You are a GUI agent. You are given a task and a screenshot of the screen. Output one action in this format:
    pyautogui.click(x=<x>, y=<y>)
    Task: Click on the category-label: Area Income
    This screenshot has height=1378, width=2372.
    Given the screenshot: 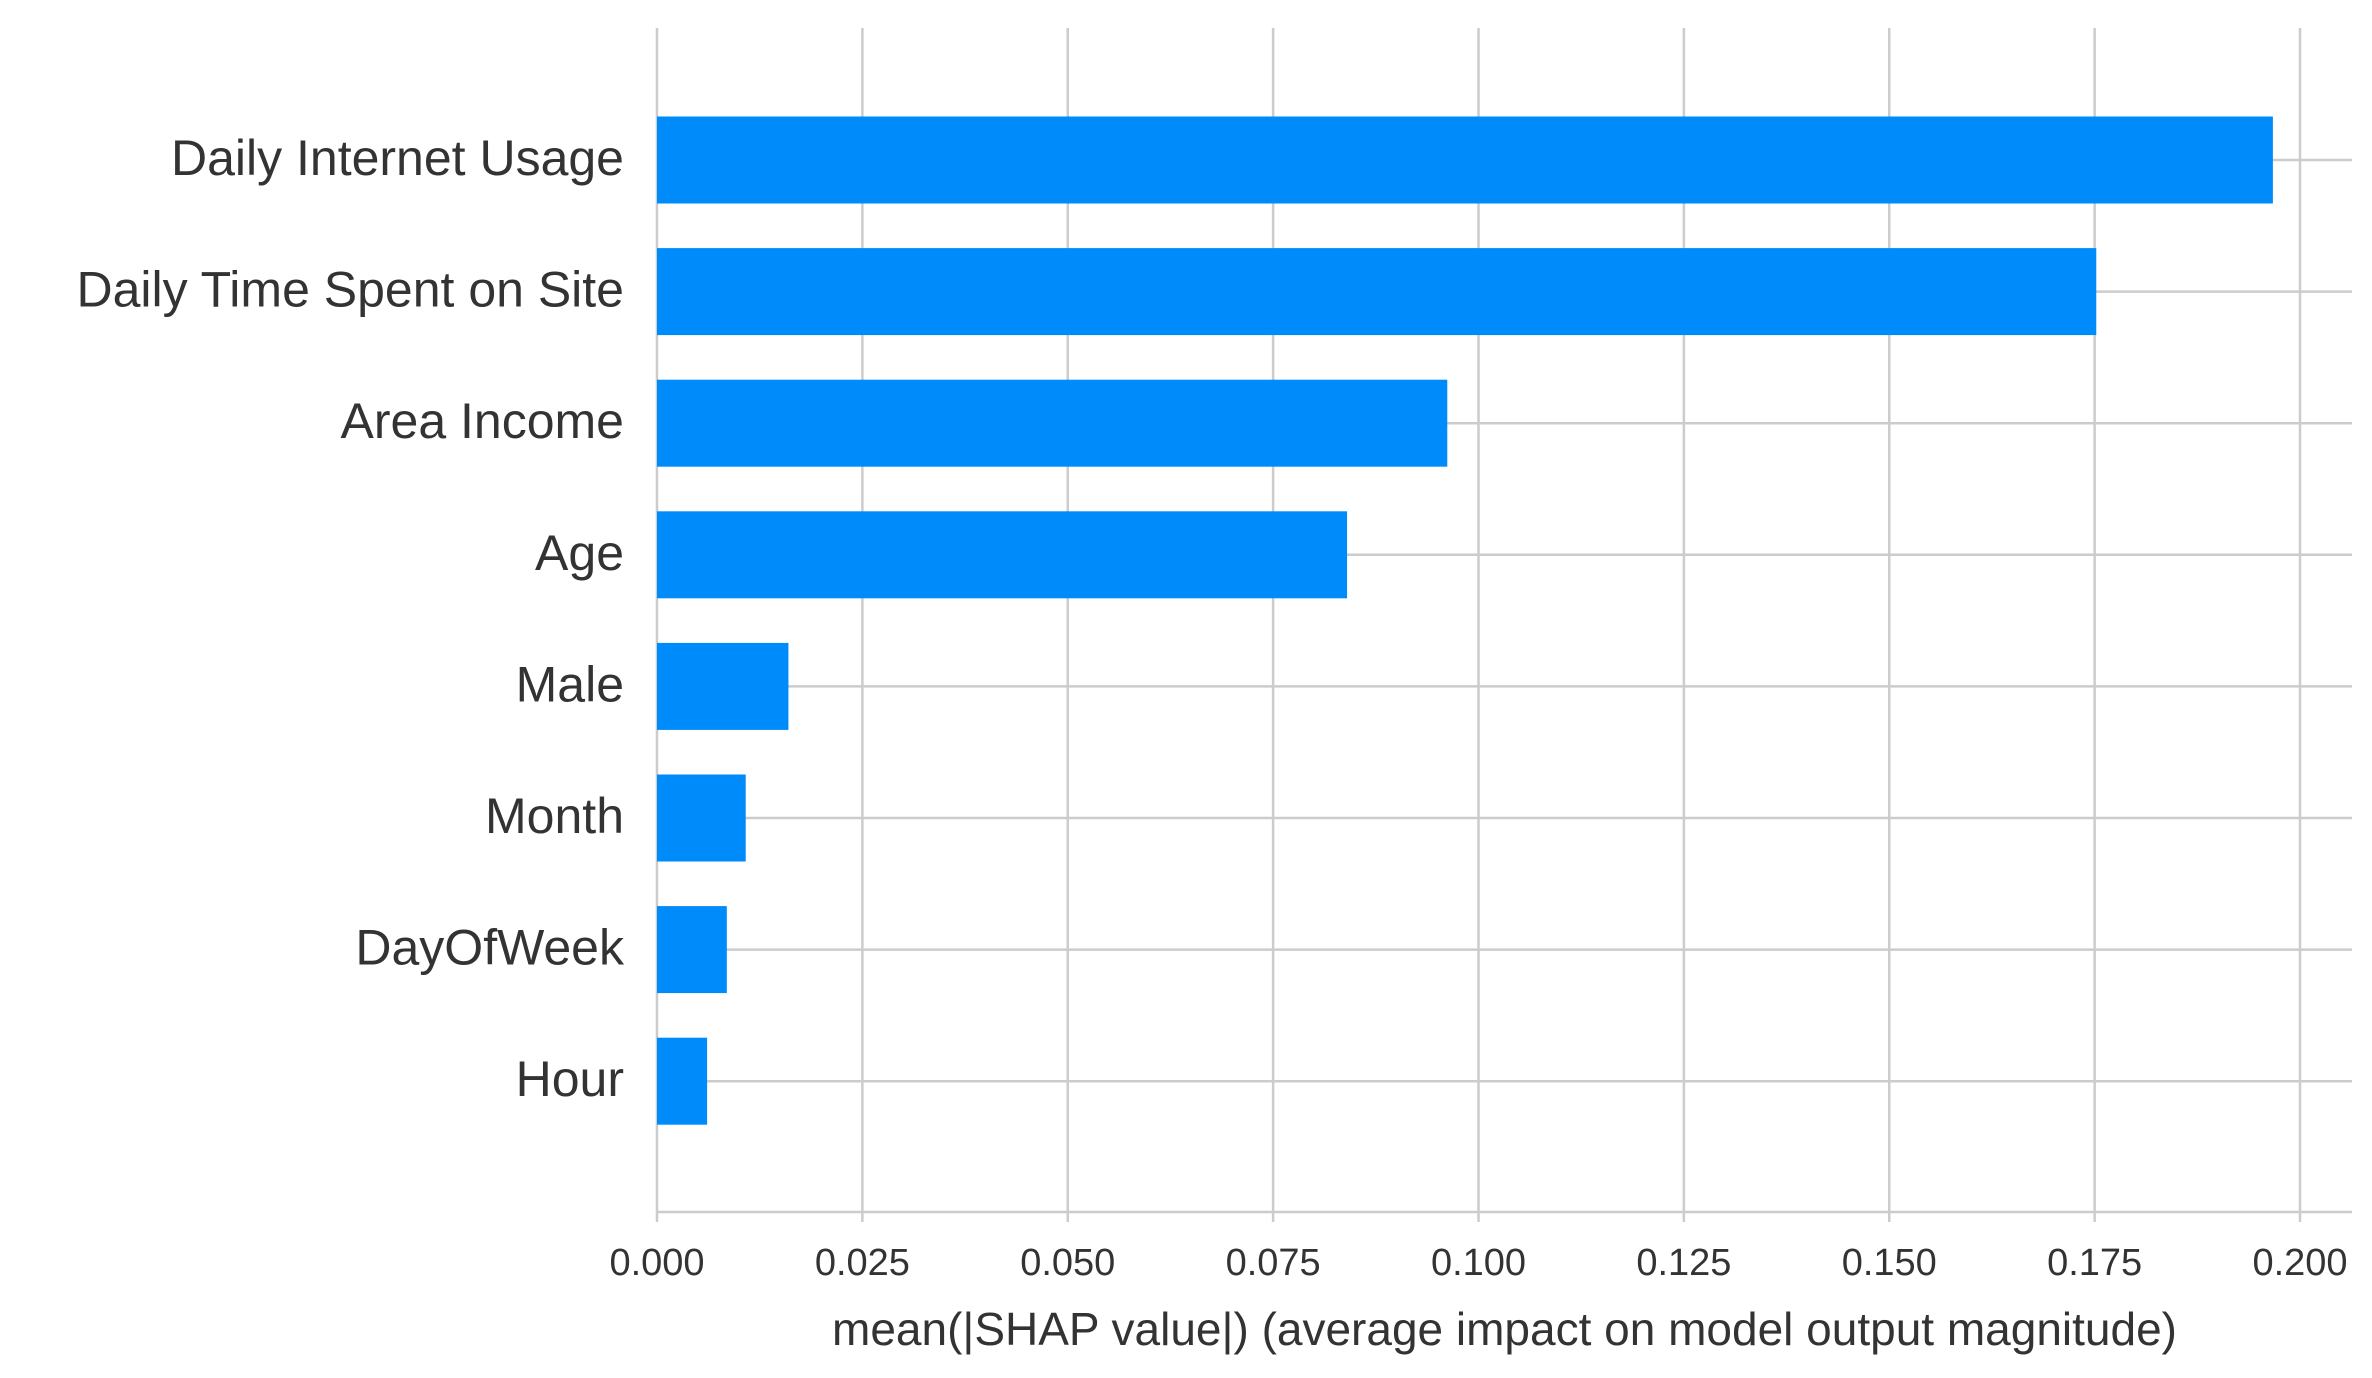 What is the action you would take?
    pyautogui.click(x=482, y=421)
    